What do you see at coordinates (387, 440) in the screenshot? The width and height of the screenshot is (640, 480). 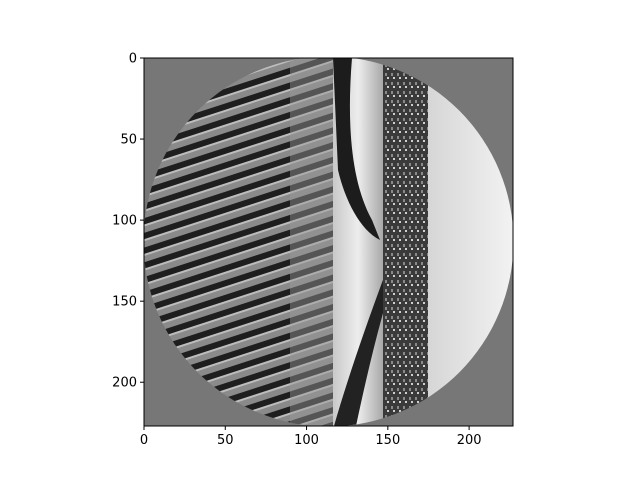 I see `x-tick-label: 150` at bounding box center [387, 440].